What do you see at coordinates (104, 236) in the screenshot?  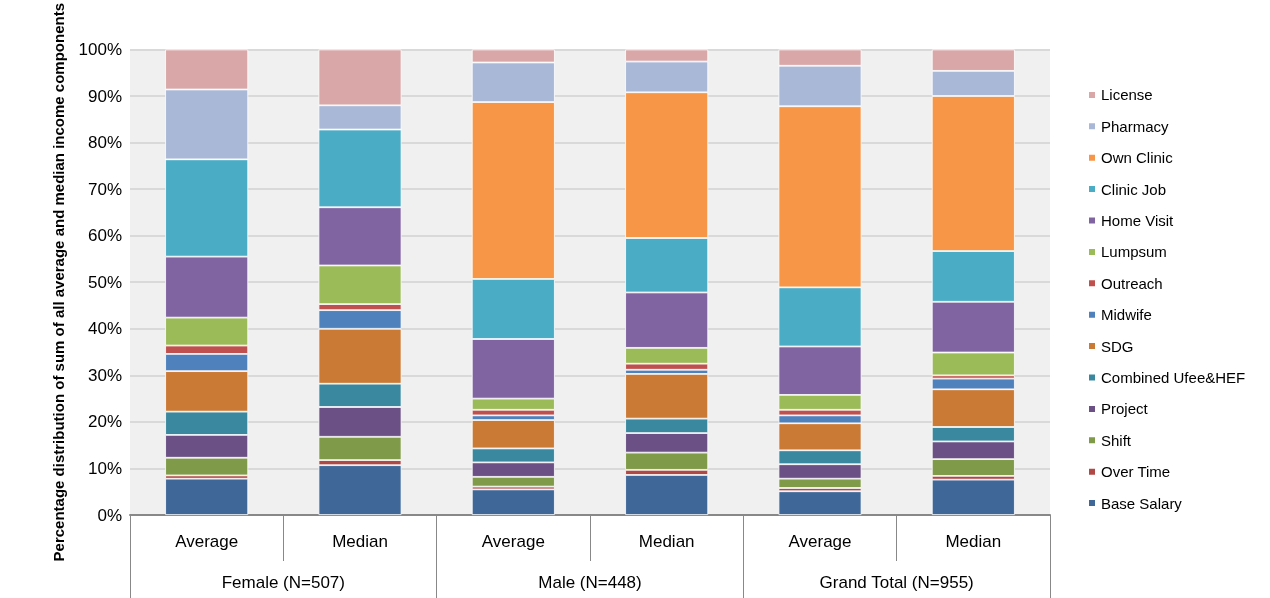 I see `y-tick-label: 60%` at bounding box center [104, 236].